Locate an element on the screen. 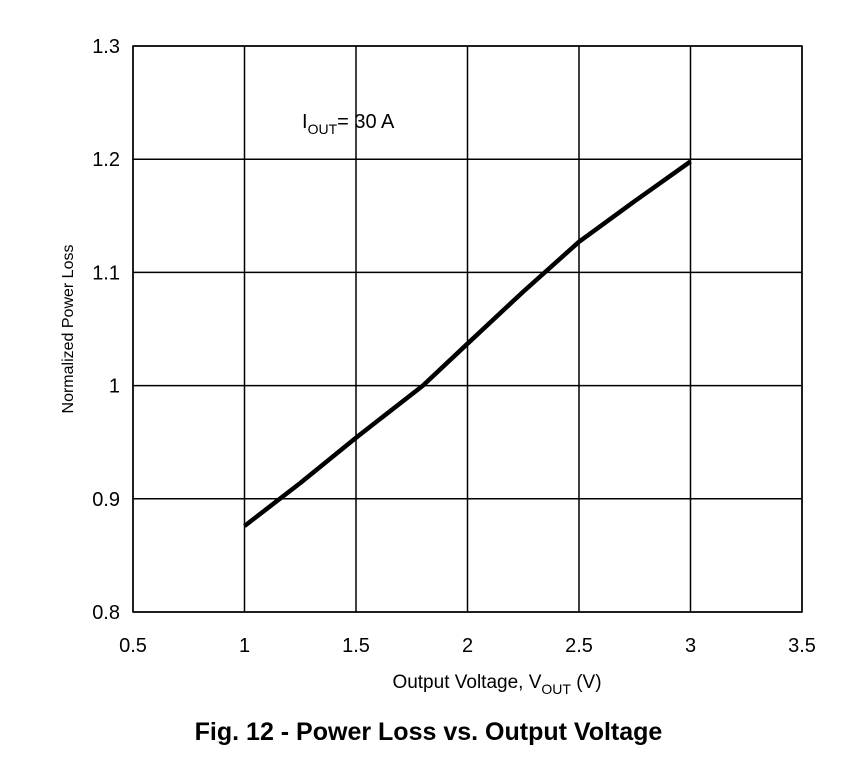 The image size is (857, 777). x-tick-label-4: 2.5 is located at coordinates (579, 646).